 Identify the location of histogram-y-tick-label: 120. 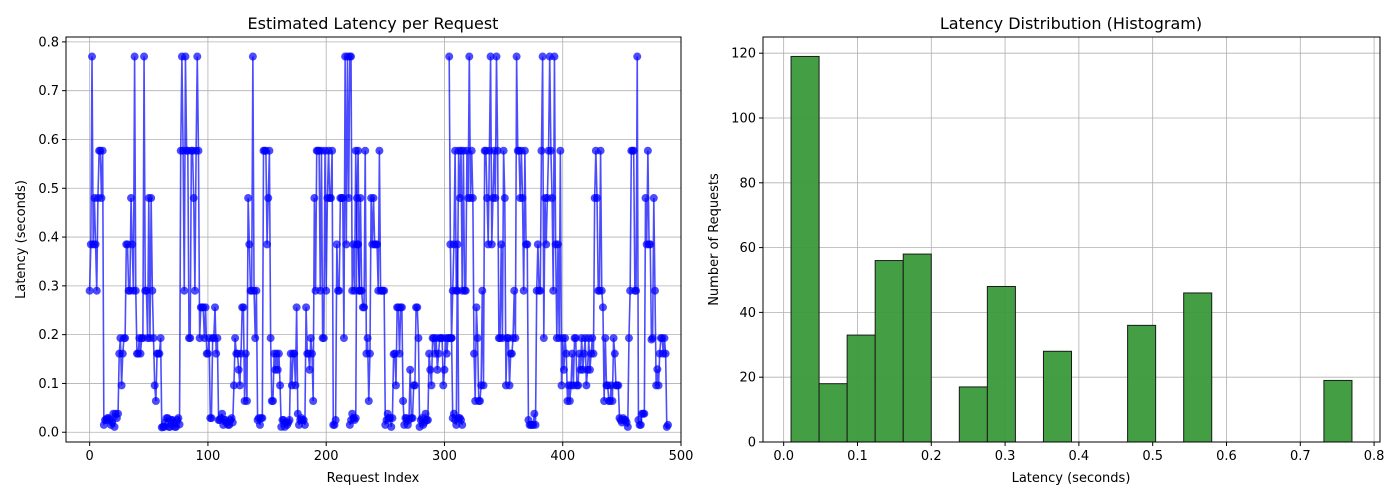
(743, 54).